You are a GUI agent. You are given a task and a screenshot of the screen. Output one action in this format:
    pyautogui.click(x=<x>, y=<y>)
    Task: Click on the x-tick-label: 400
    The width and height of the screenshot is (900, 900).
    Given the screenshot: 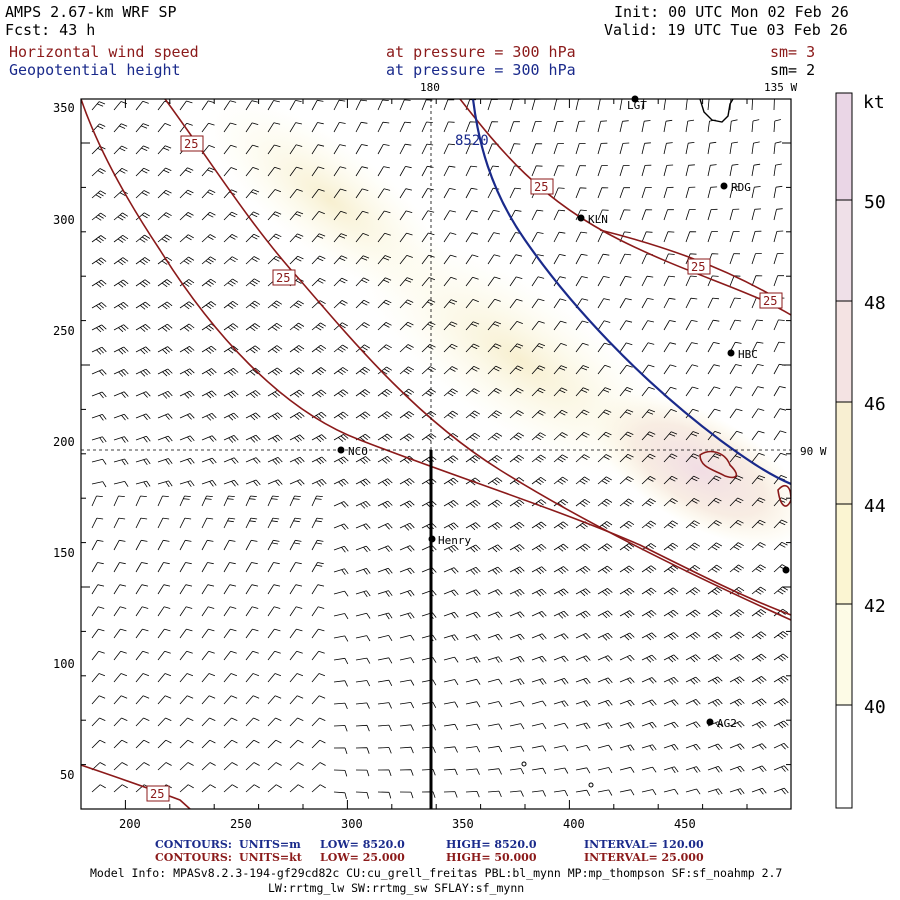 What is the action you would take?
    pyautogui.click(x=574, y=824)
    